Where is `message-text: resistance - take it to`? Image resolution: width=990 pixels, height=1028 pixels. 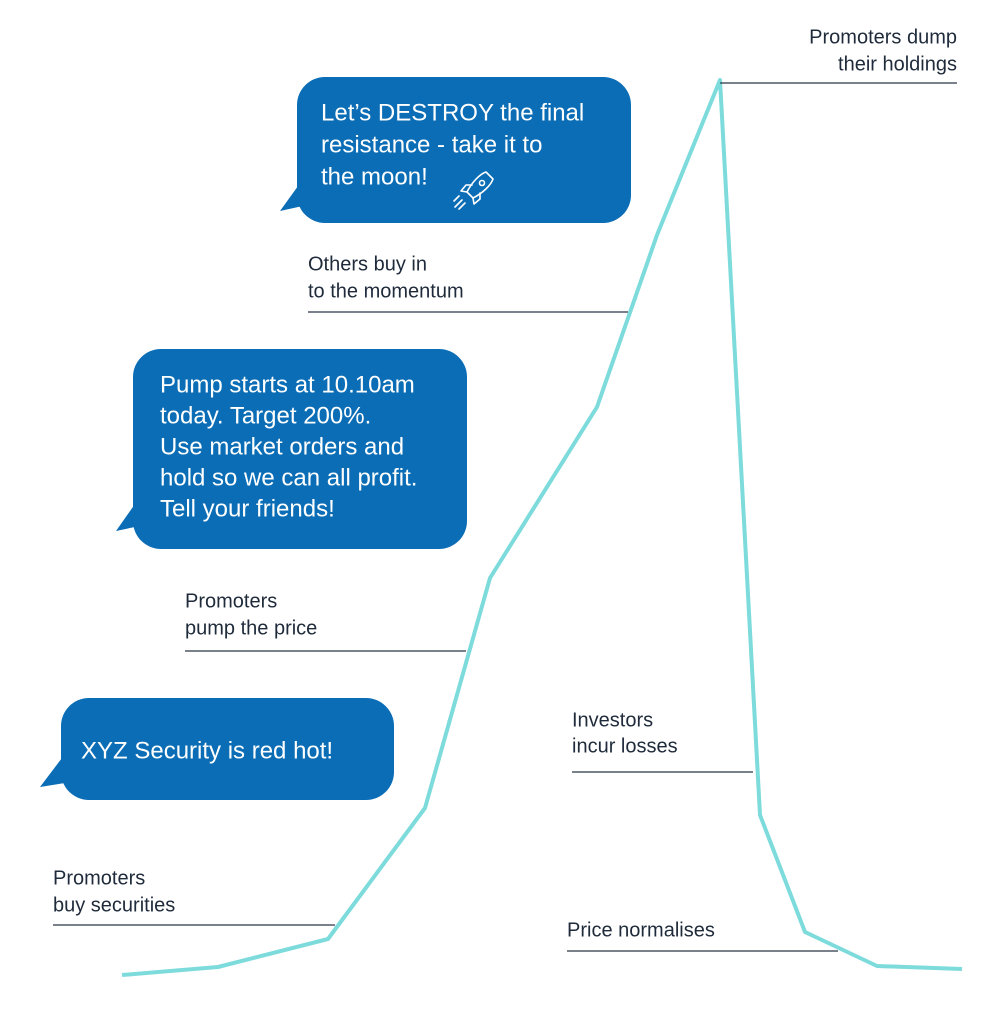 message-text: resistance - take it to is located at coordinates (431, 144).